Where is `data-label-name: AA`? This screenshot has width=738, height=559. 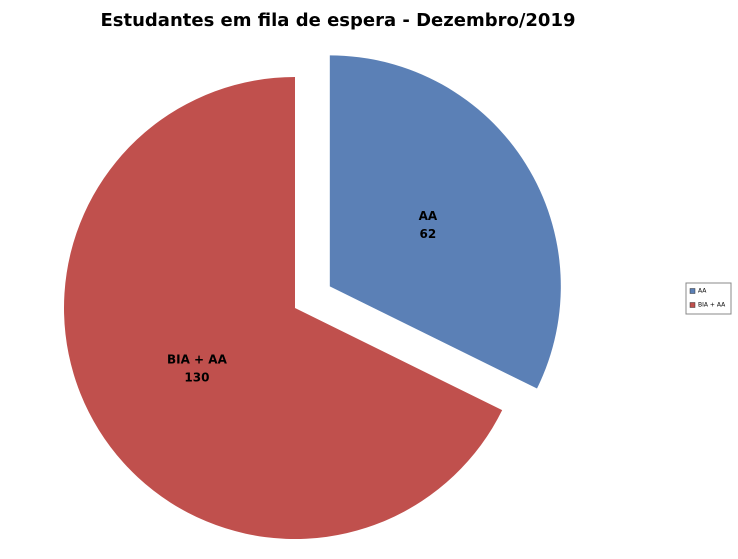 data-label-name: AA is located at coordinates (428, 216).